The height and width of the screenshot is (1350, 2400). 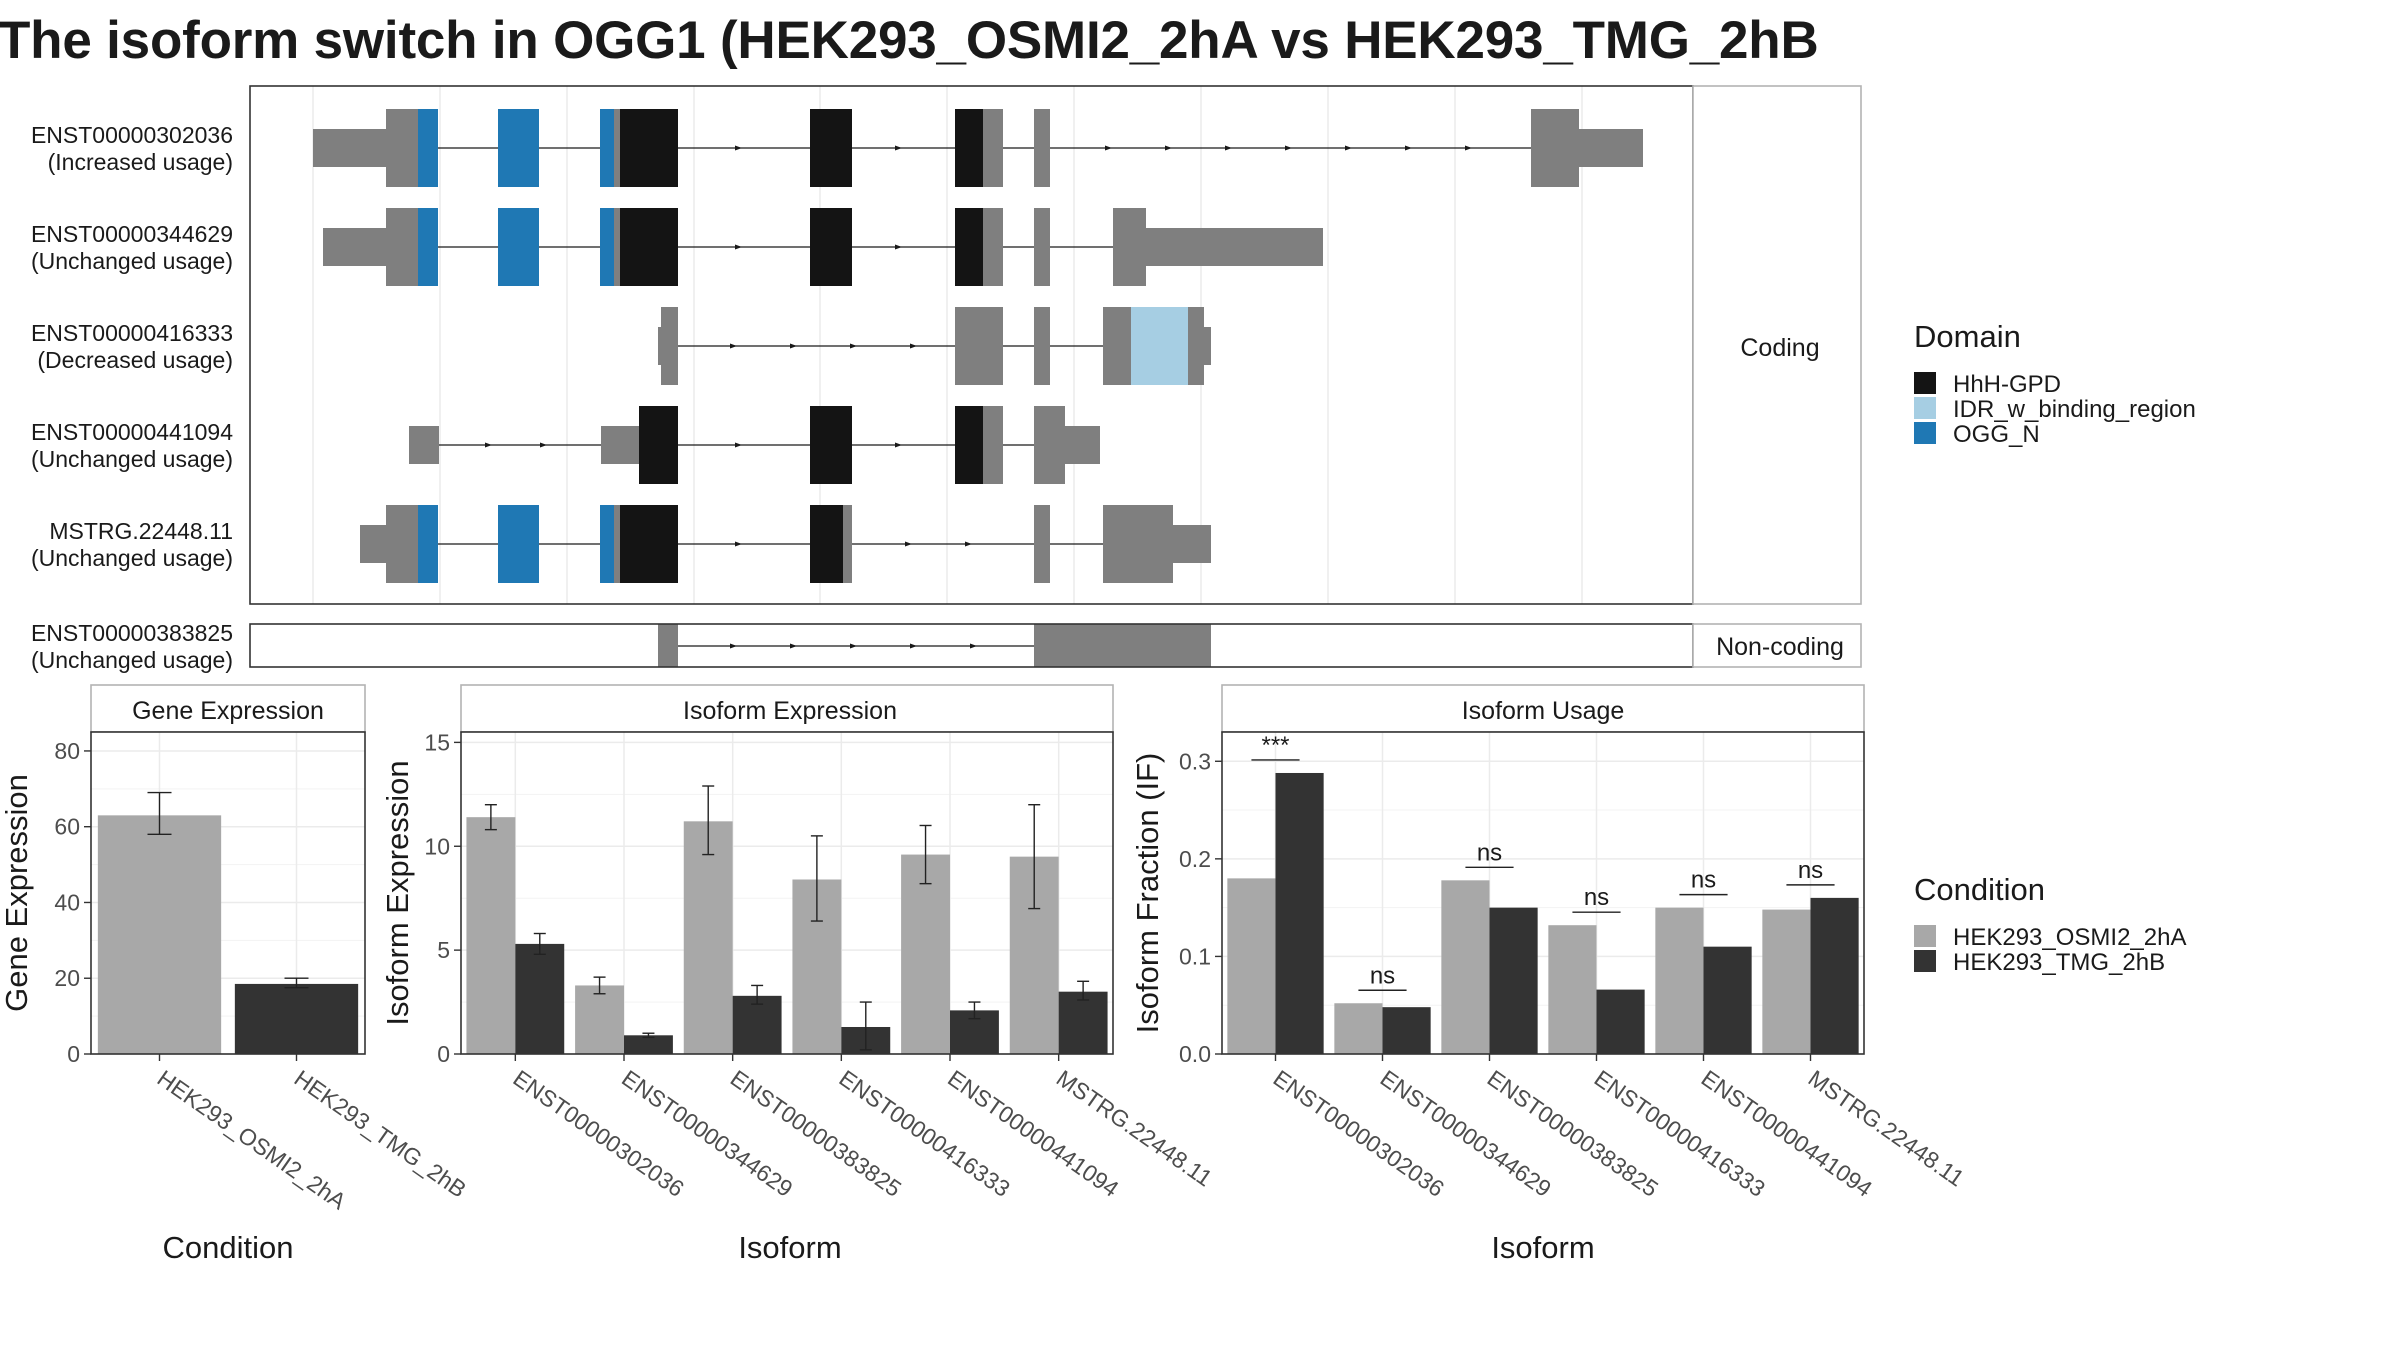 What do you see at coordinates (1147, 893) in the screenshot?
I see `y-axis-title: Isoform Fraction (IF)` at bounding box center [1147, 893].